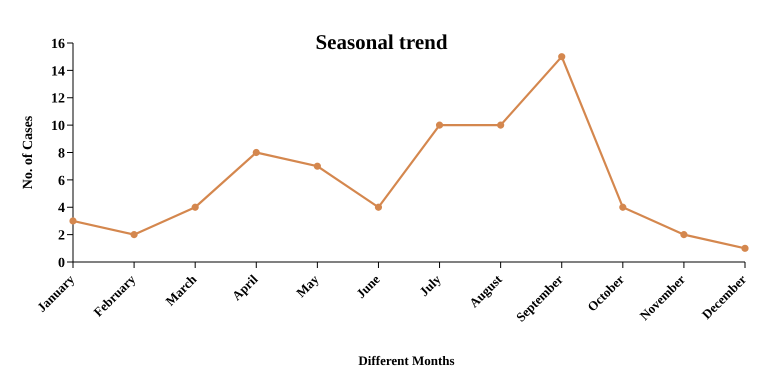 Image resolution: width=763 pixels, height=375 pixels. I want to click on x-tick-label: May, so click(307, 285).